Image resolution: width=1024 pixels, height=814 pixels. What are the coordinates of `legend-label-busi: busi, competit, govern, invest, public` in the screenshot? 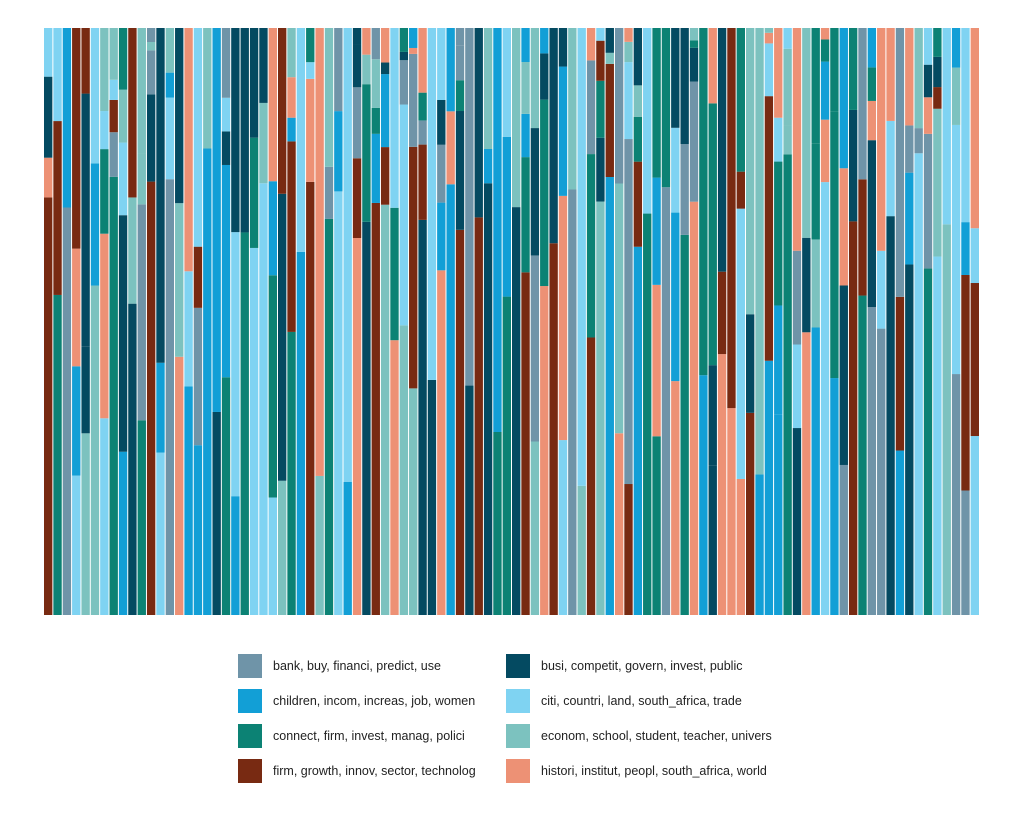 It's located at (642, 666).